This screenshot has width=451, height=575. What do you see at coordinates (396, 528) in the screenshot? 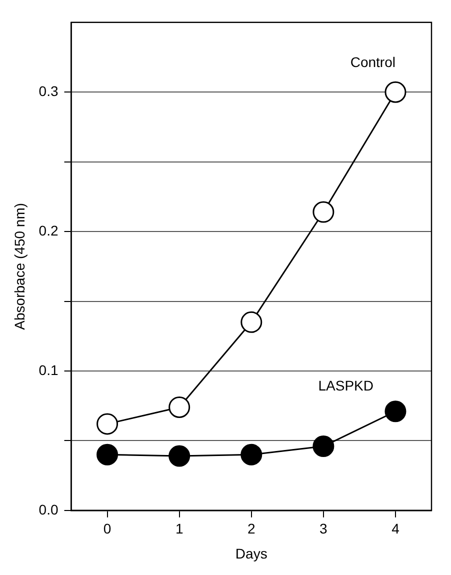
I see `x-tick-label: 4` at bounding box center [396, 528].